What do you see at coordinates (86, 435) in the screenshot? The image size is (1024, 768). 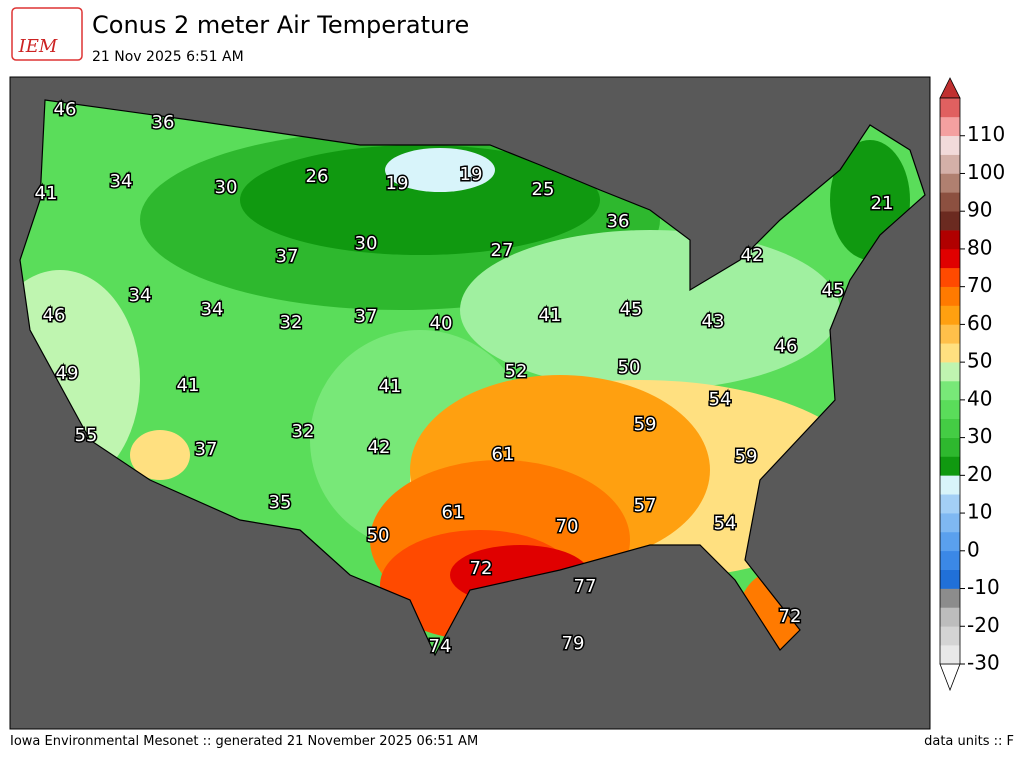 I see `temperature-label: 55` at bounding box center [86, 435].